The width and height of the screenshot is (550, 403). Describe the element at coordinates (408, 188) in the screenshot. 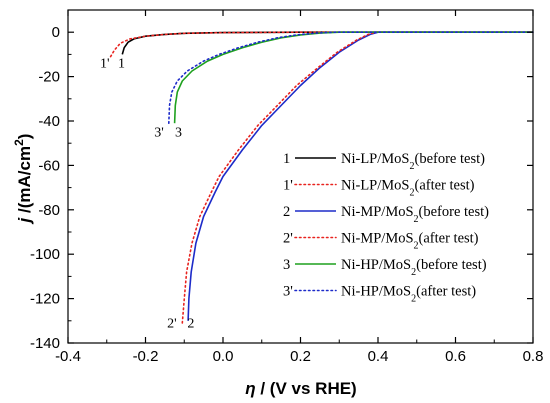

I see `legend-label: Ni-LP/MoS2(after test)` at that location.